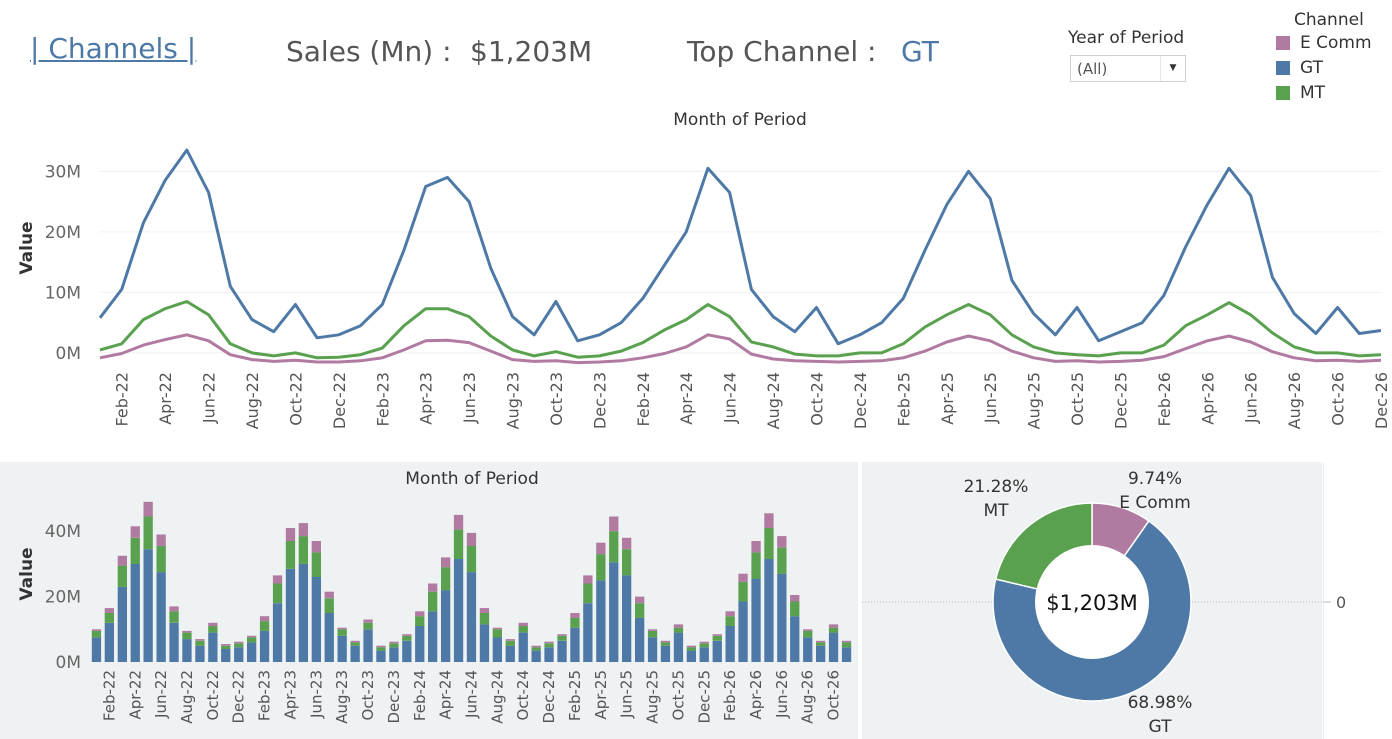 Image resolution: width=1392 pixels, height=739 pixels. I want to click on dropdown-arrow-icon: ▼, so click(1172, 68).